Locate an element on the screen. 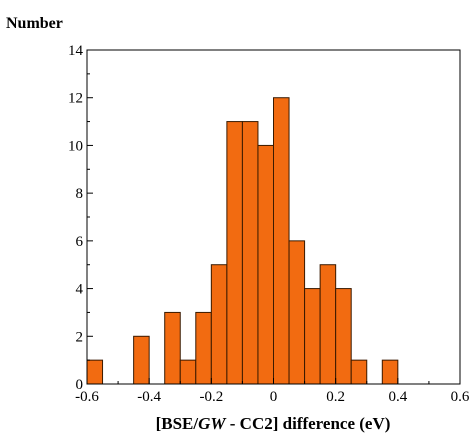  x-tick-label: -0.2 is located at coordinates (211, 397).